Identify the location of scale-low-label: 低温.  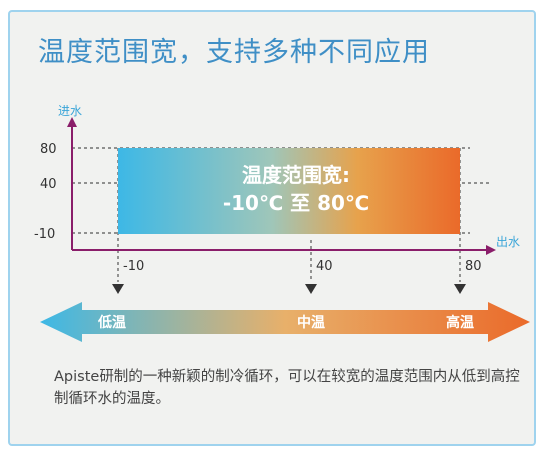
(111, 322).